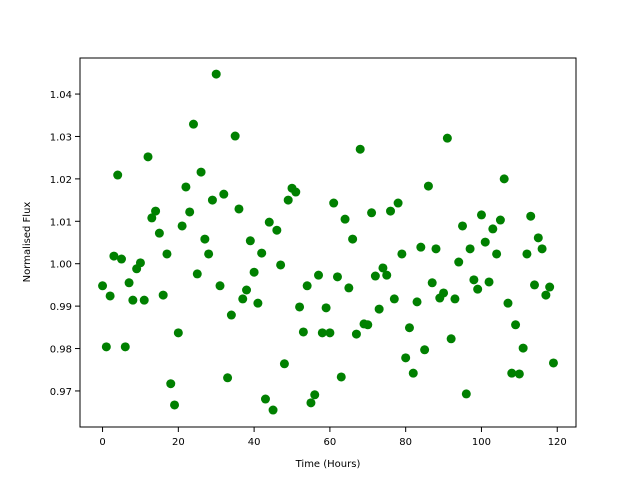 The image size is (640, 484). I want to click on y-tick-label: 1.02, so click(61, 180).